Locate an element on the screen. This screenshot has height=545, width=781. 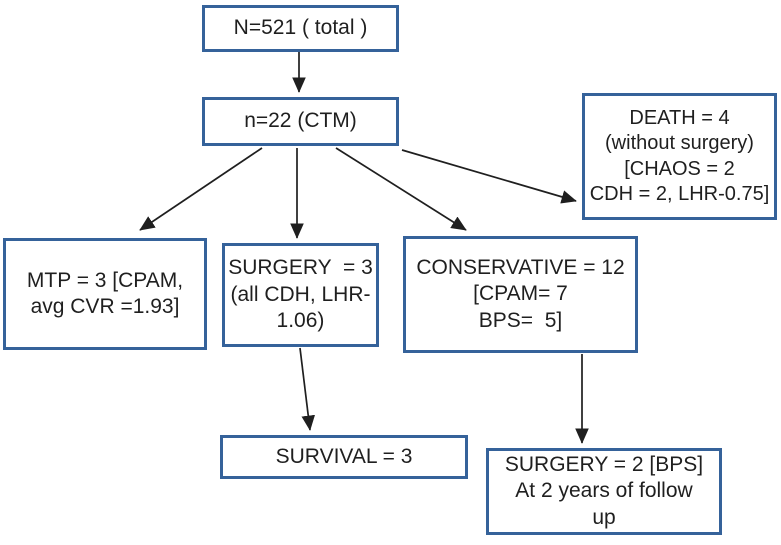
node-survival-label: SURVIVAL = 3 is located at coordinates (344, 456).